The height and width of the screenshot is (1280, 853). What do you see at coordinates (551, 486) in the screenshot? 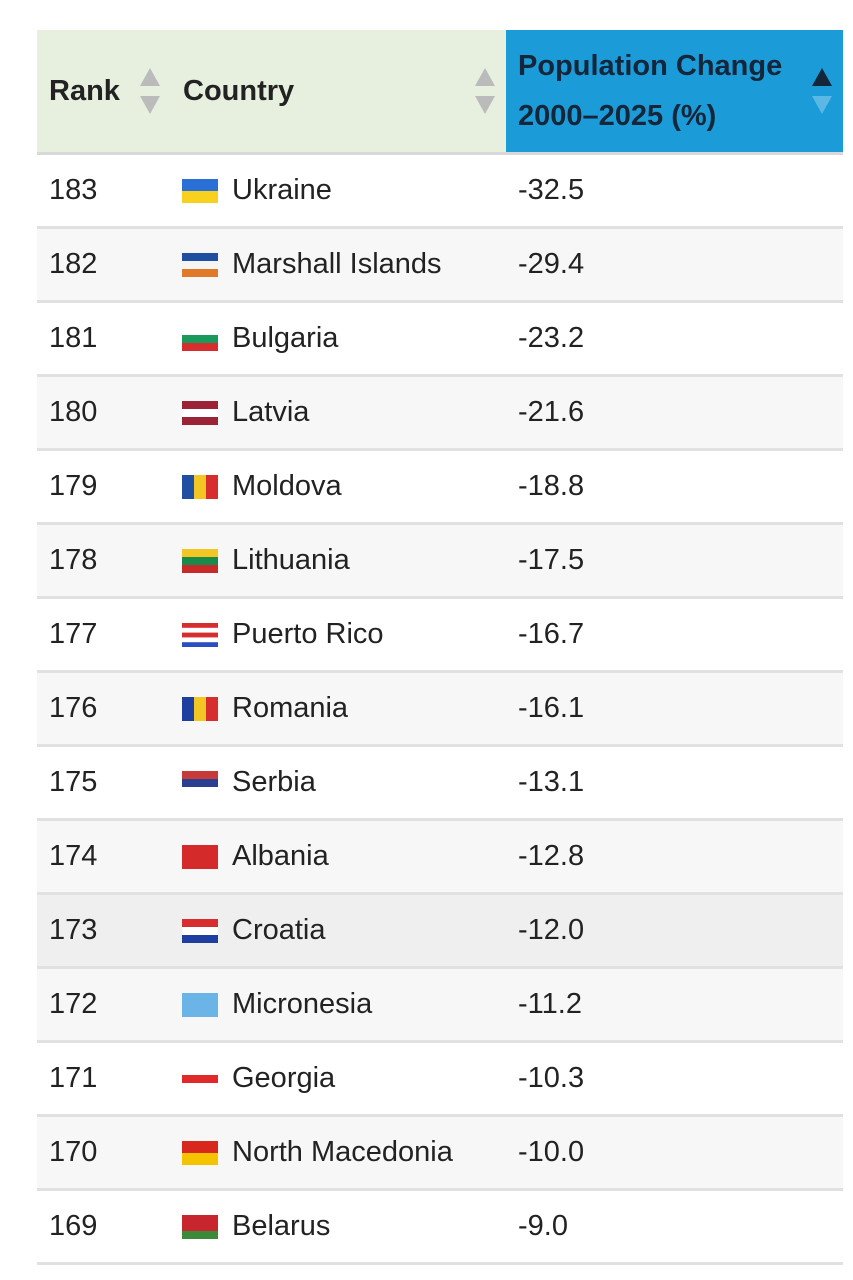
I see `change-cell: -18.8` at bounding box center [551, 486].